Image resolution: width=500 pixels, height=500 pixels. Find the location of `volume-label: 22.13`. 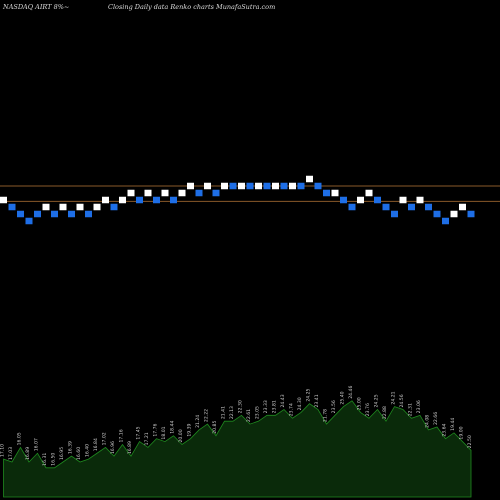

volume-label: 22.13 is located at coordinates (232, 412).